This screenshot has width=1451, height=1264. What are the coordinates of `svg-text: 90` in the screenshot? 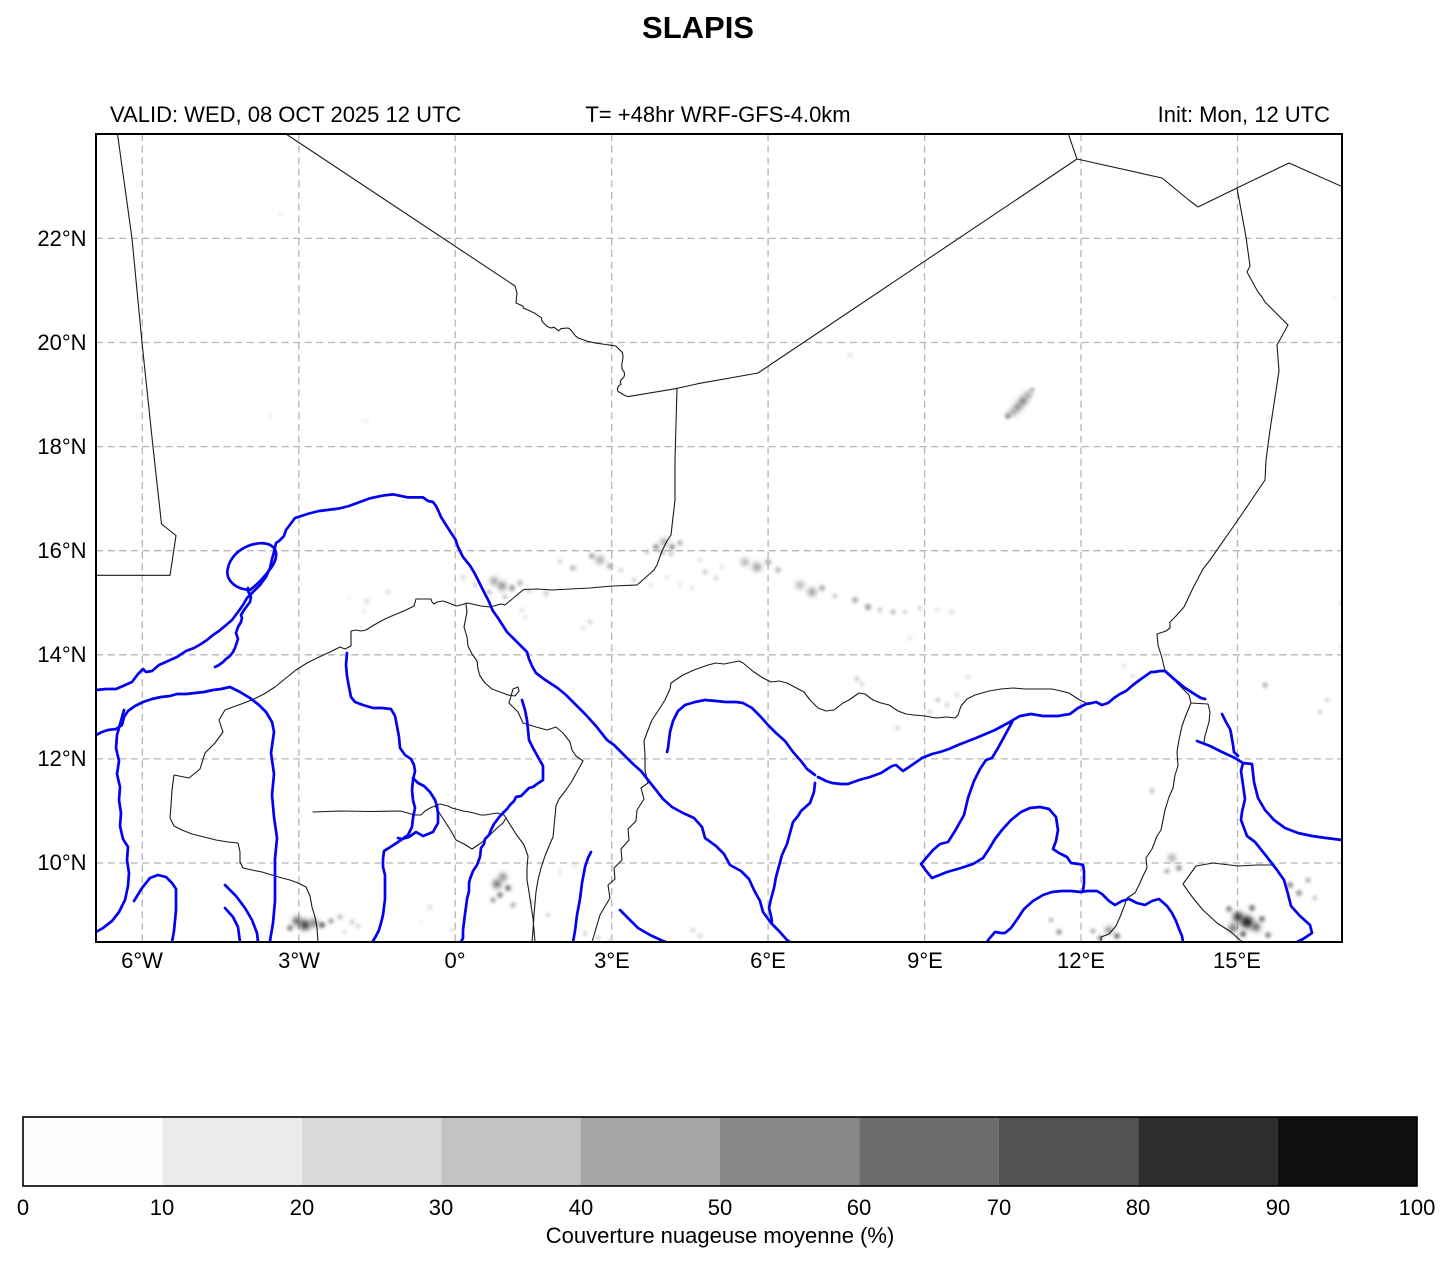 It's located at (1278, 1207).